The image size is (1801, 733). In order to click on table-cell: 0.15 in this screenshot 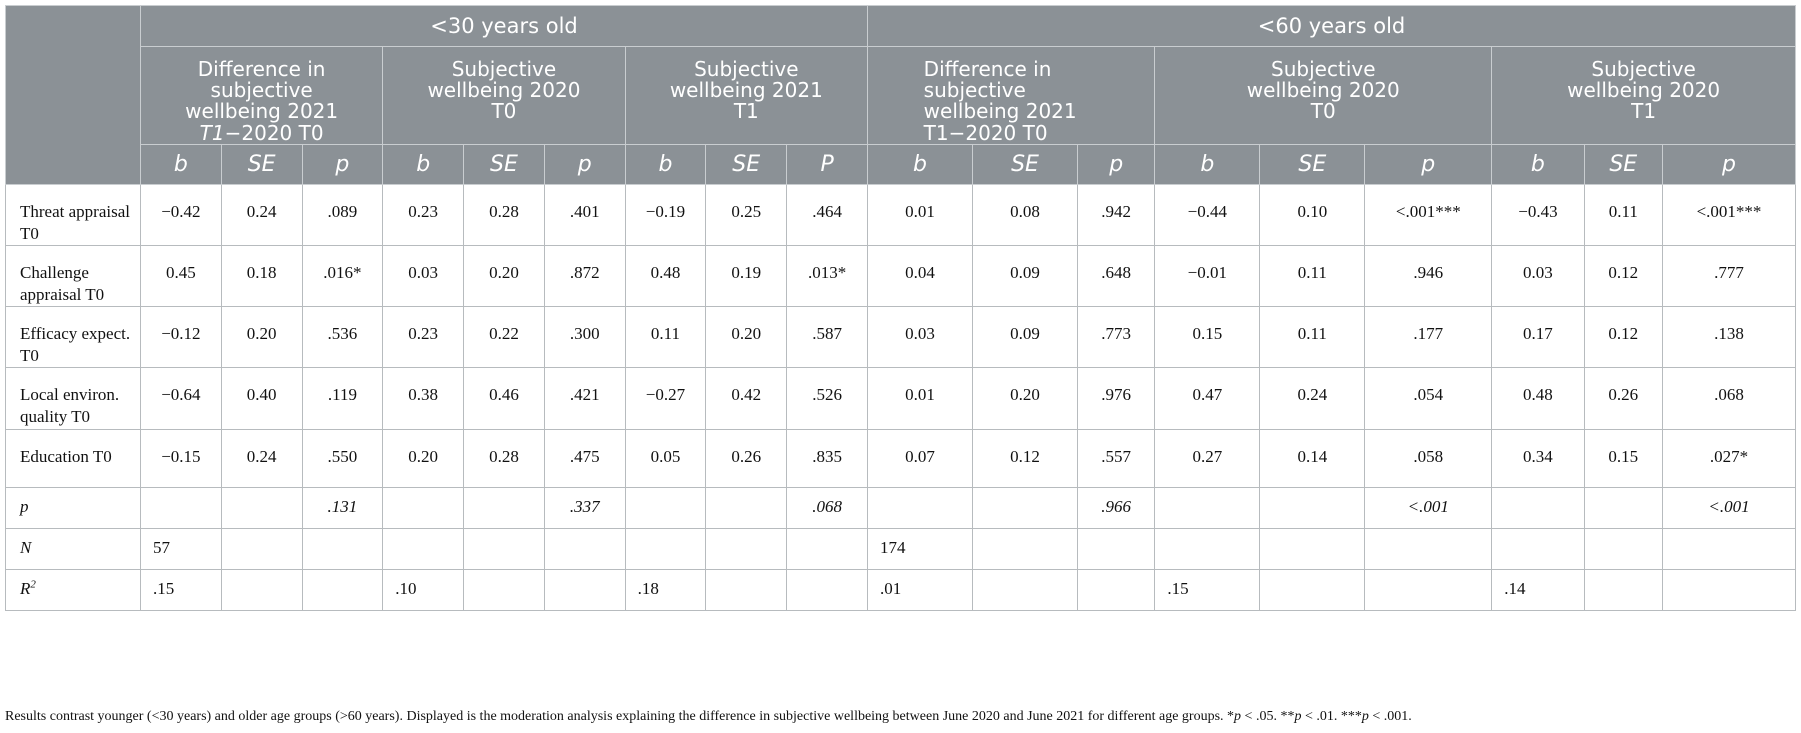, I will do `click(1207, 337)`.